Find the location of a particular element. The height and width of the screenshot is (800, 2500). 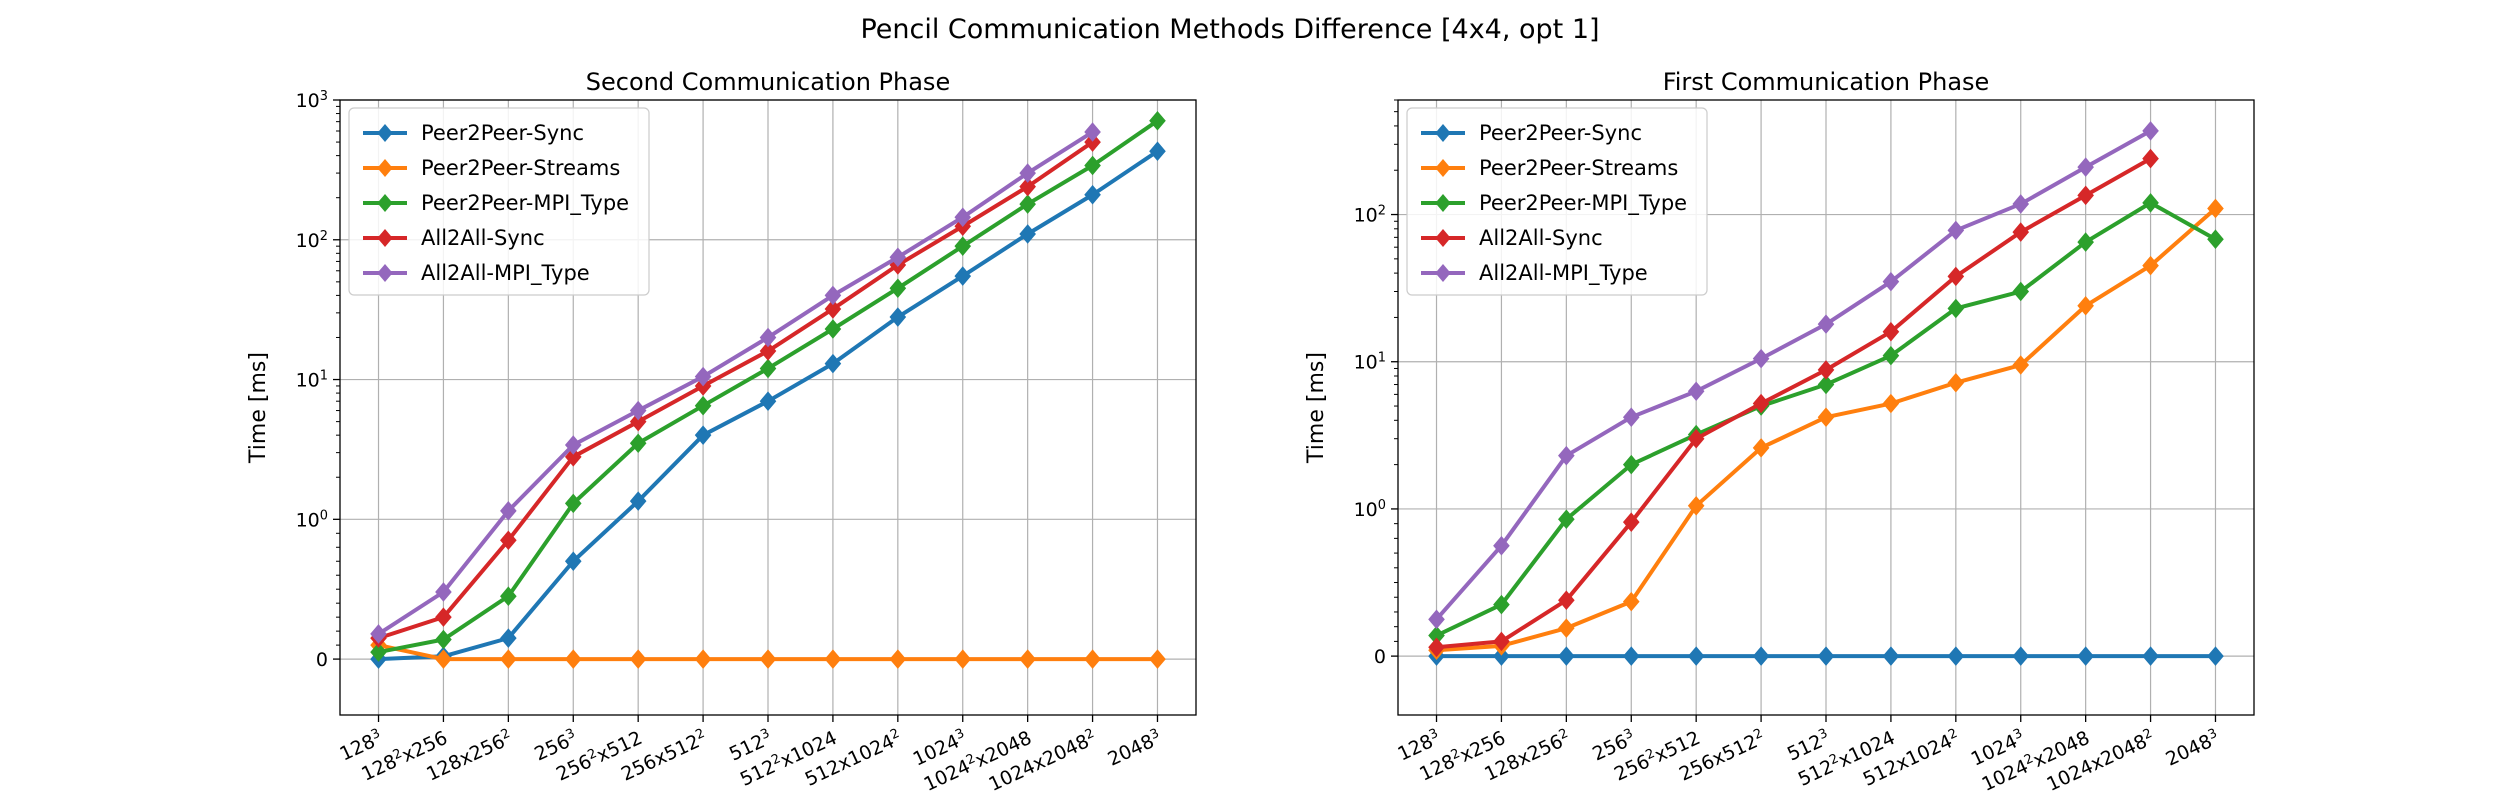

legend-item-peer2peer-sync: Peer2Peer-Sync is located at coordinates (1531, 133).